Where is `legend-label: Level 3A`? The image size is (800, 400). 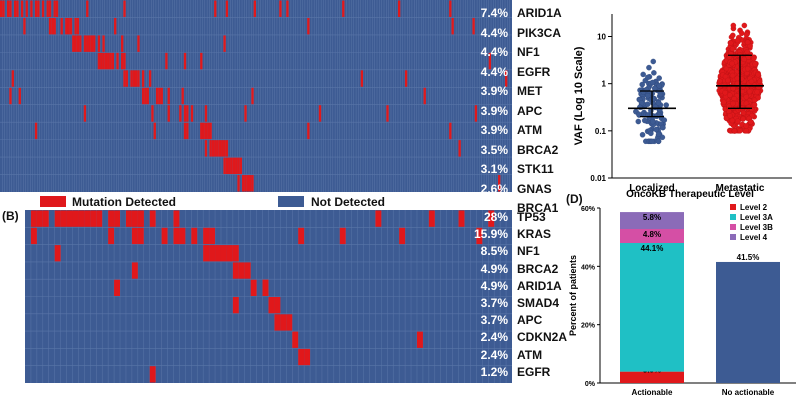 legend-label: Level 3A is located at coordinates (756, 217).